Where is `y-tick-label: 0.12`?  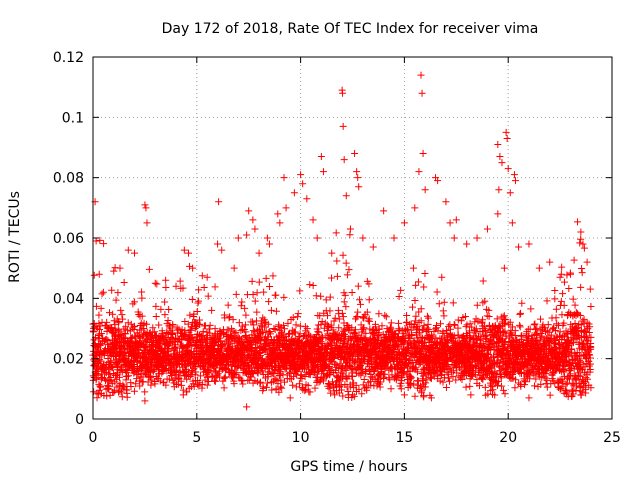 y-tick-label: 0.12 is located at coordinates (68, 58).